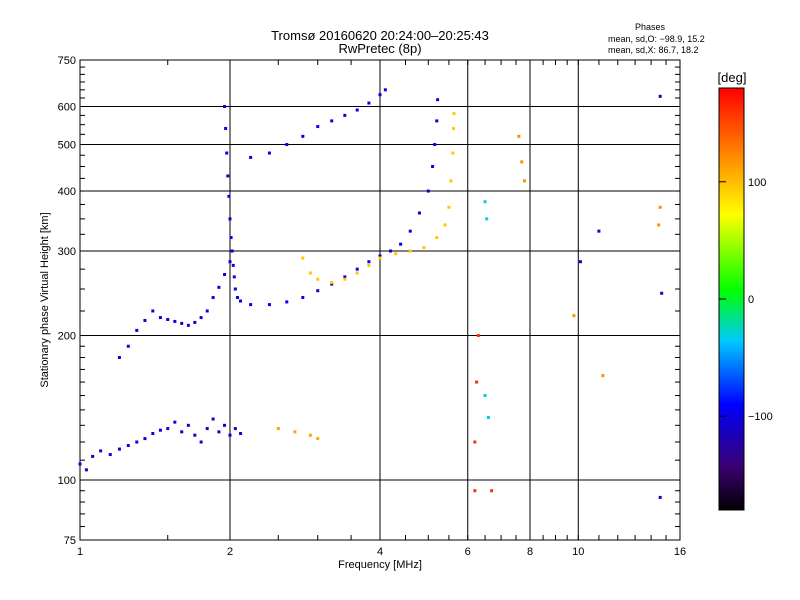 The height and width of the screenshot is (600, 800). Describe the element at coordinates (757, 183) in the screenshot. I see `colorbar-tick-label: 100` at that location.